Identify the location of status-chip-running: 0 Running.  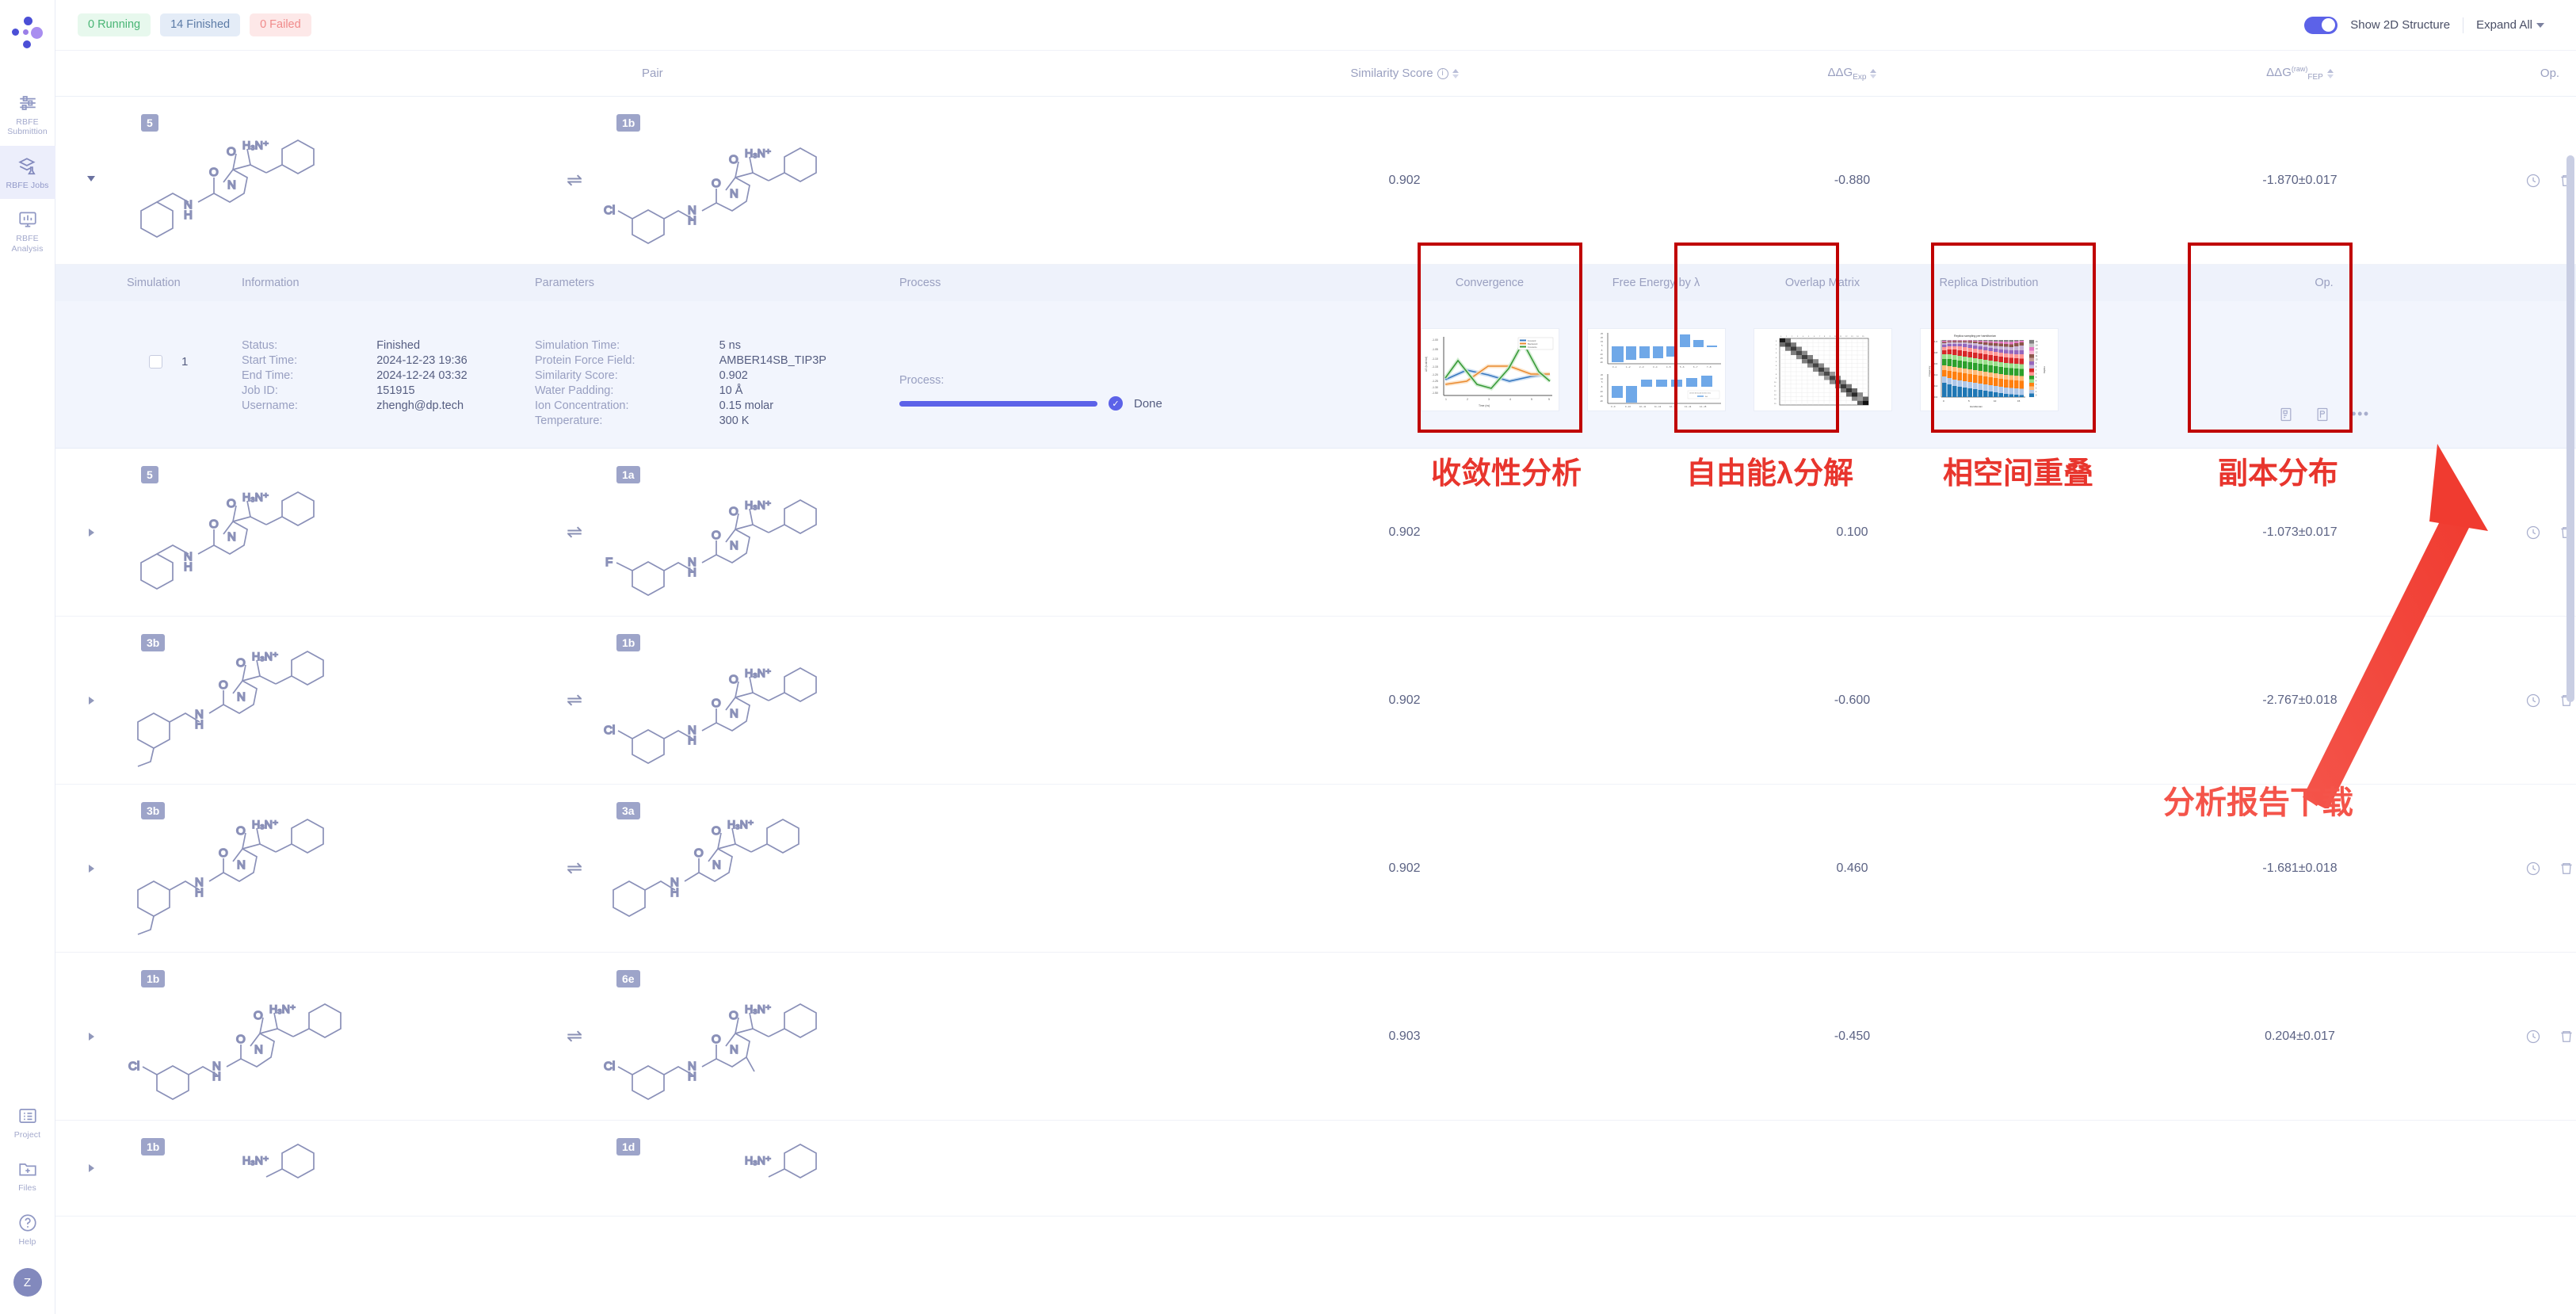
(115, 25).